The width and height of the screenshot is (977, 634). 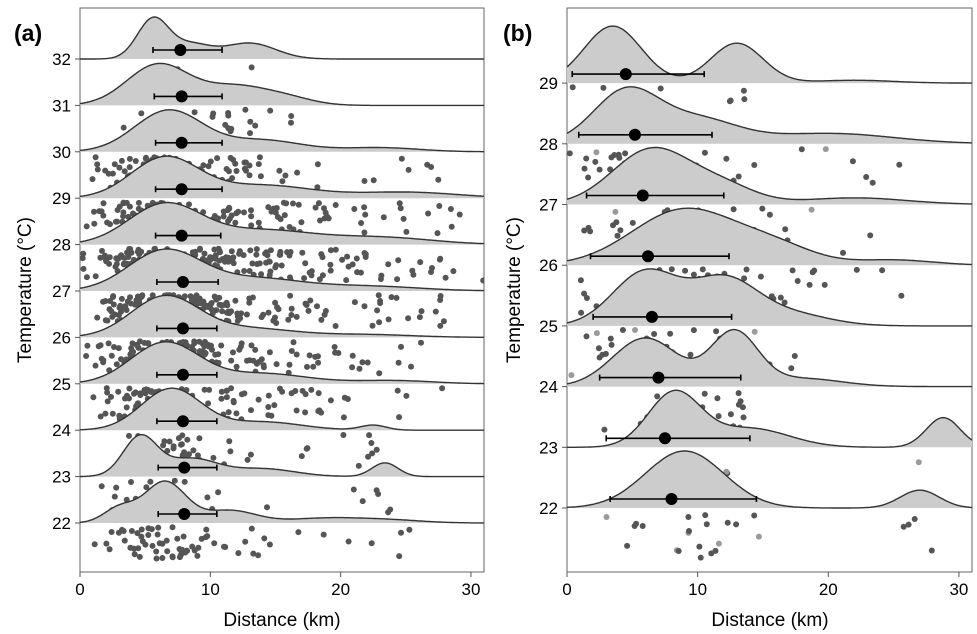 I want to click on y-tick-label-a-24: 24, so click(x=61, y=430).